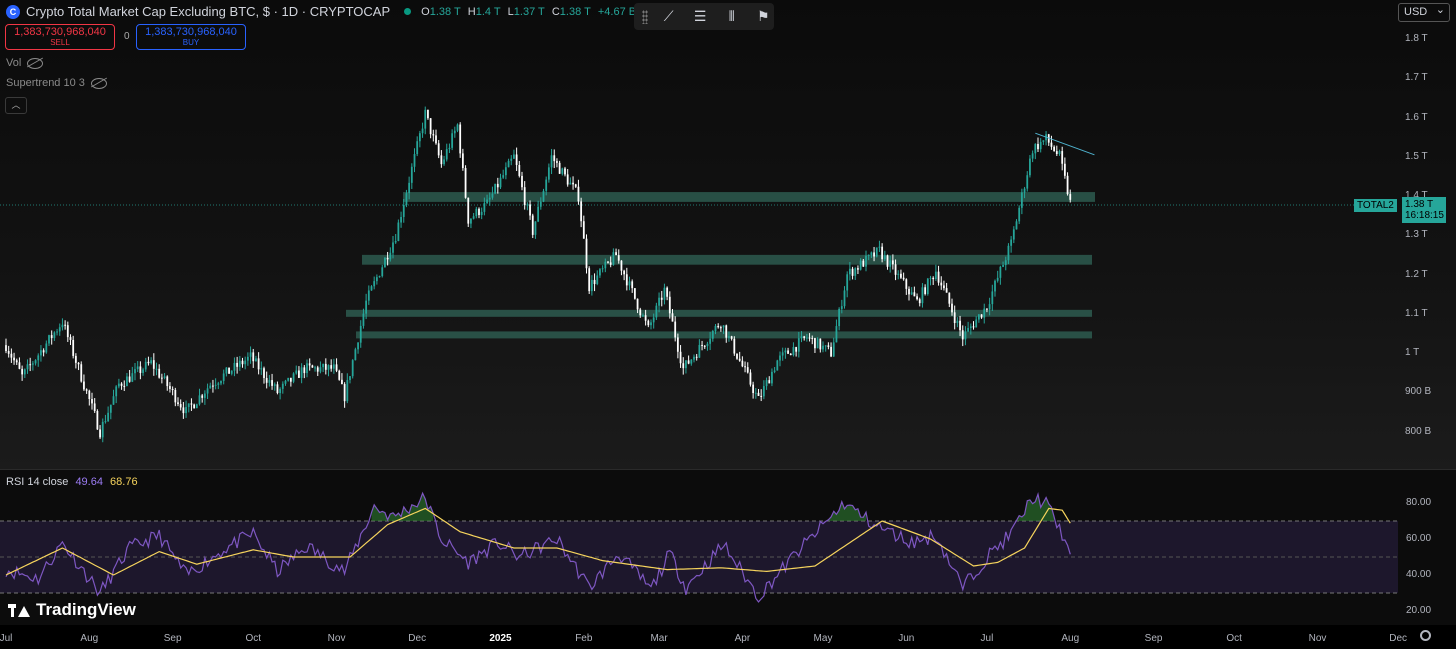 This screenshot has height=649, width=1456. Describe the element at coordinates (1375, 205) in the screenshot. I see `symbol-price-tag: TOTAL2` at that location.